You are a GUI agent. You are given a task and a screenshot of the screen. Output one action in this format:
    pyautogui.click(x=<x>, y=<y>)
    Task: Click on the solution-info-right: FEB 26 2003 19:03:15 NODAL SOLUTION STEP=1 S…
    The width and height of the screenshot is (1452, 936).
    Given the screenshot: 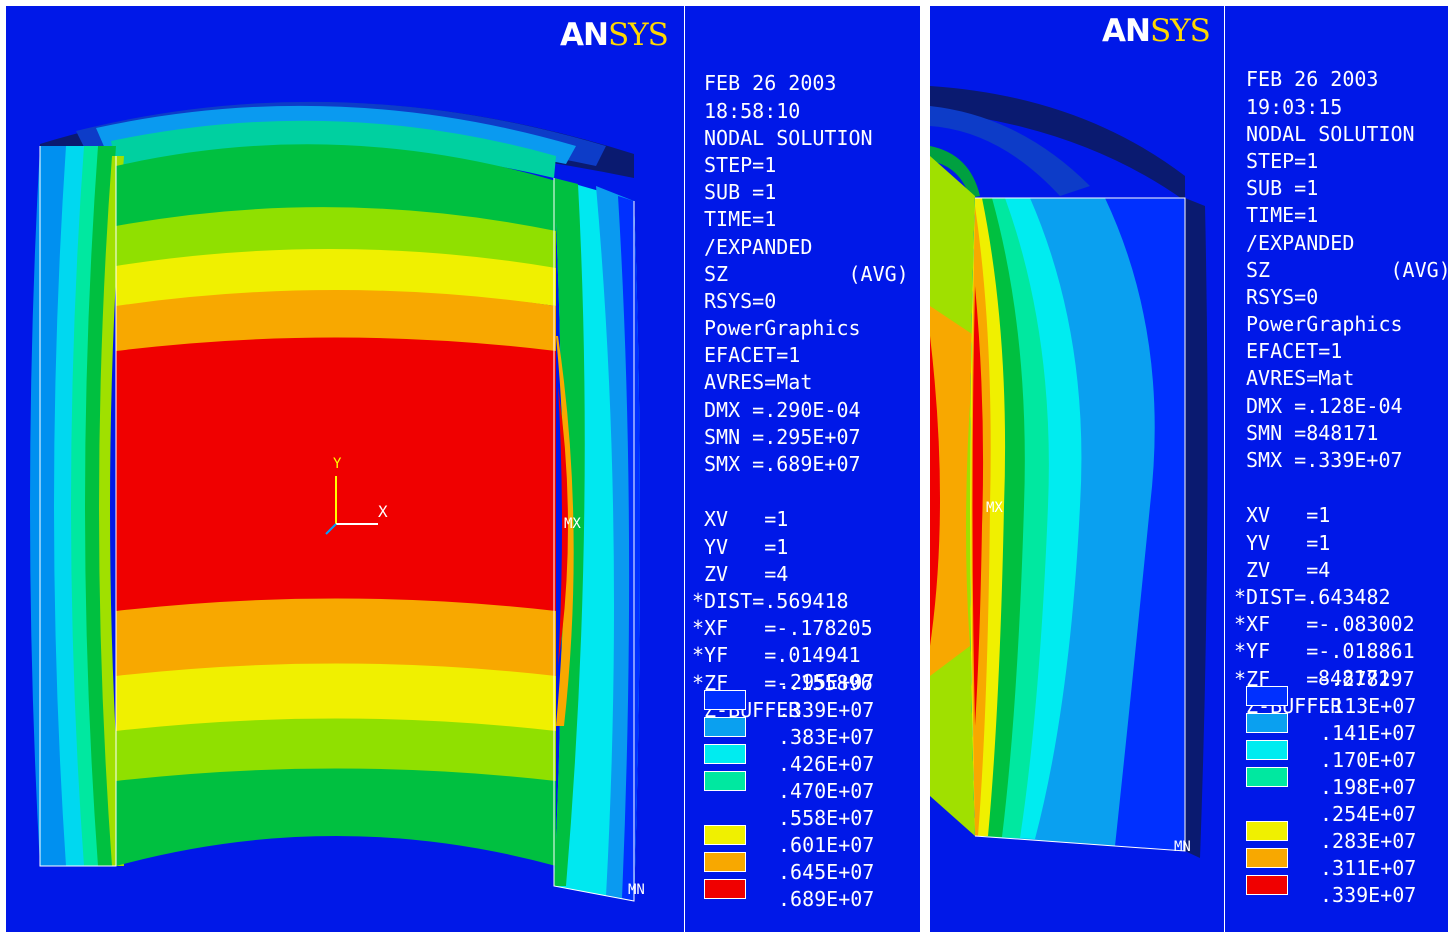 What is the action you would take?
    pyautogui.click(x=1347, y=270)
    